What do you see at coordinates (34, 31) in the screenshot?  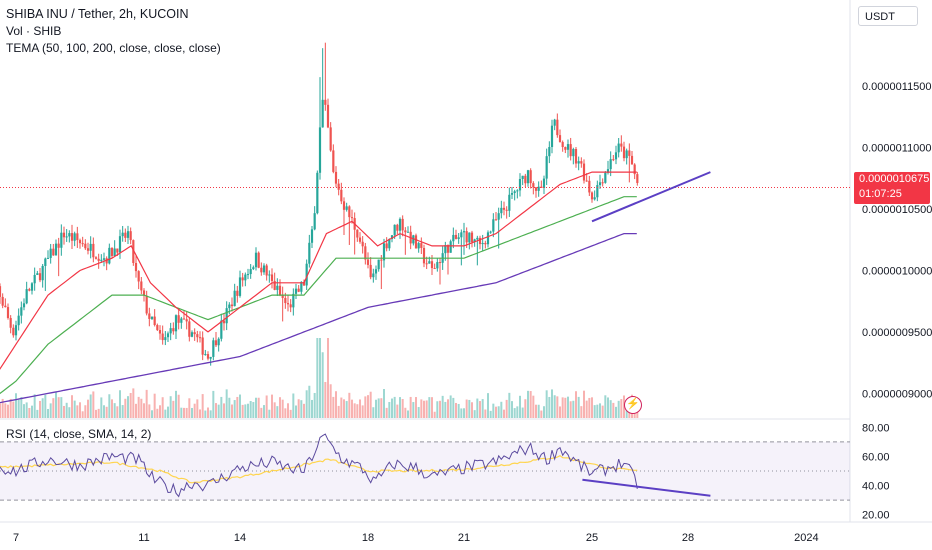 I see `volume-legend: Vol · SHIB` at bounding box center [34, 31].